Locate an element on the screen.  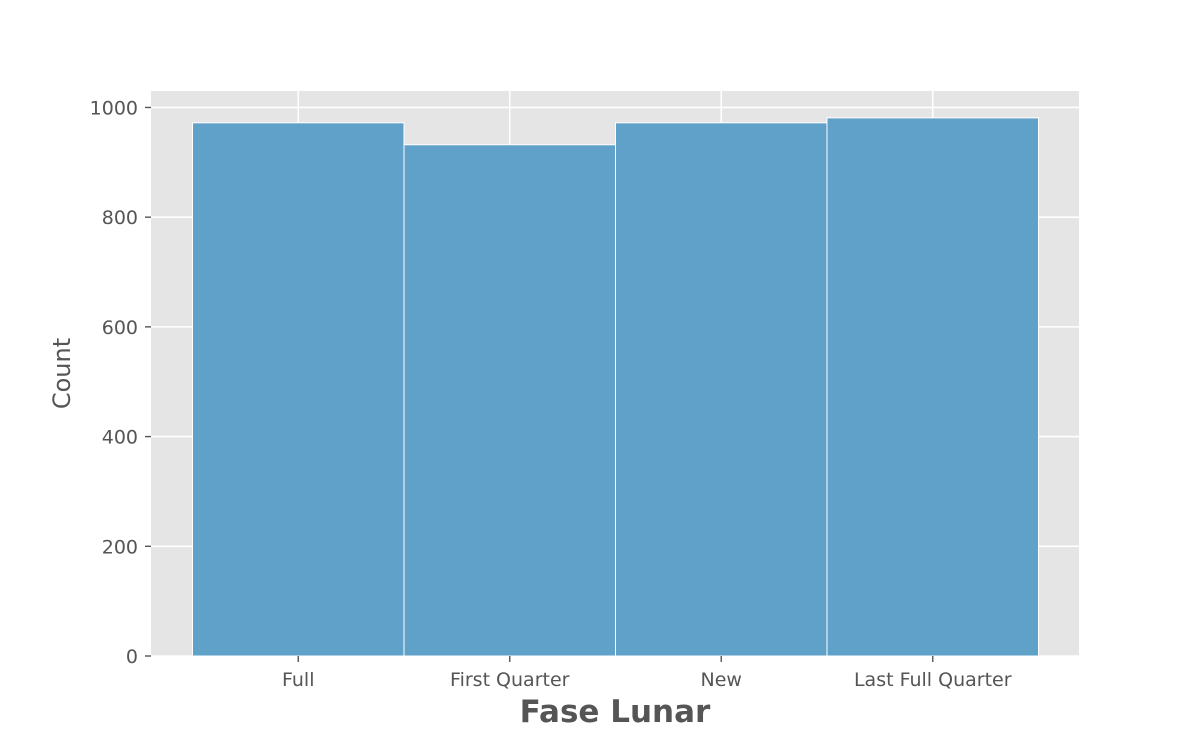
y-tick-label: 400 is located at coordinates (120, 438).